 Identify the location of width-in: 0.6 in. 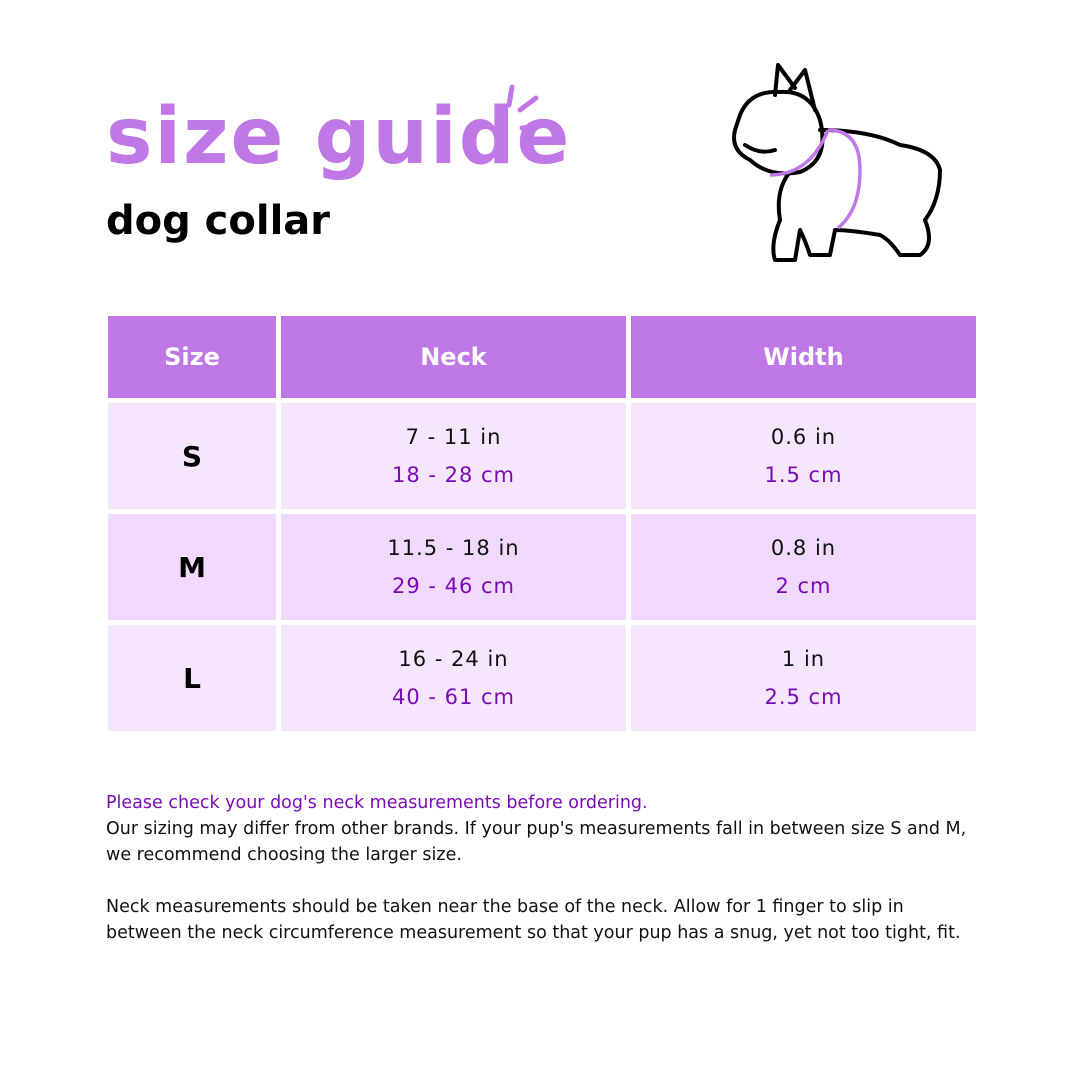
(803, 437).